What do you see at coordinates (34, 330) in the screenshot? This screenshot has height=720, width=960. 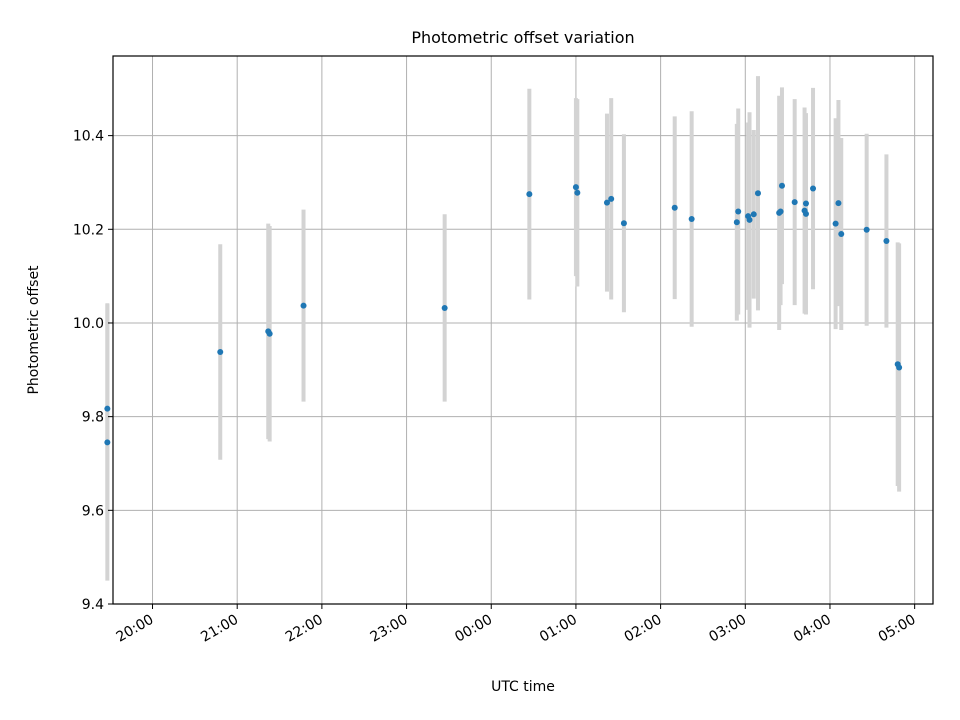 I see `y-axis-label: Photometric offset` at bounding box center [34, 330].